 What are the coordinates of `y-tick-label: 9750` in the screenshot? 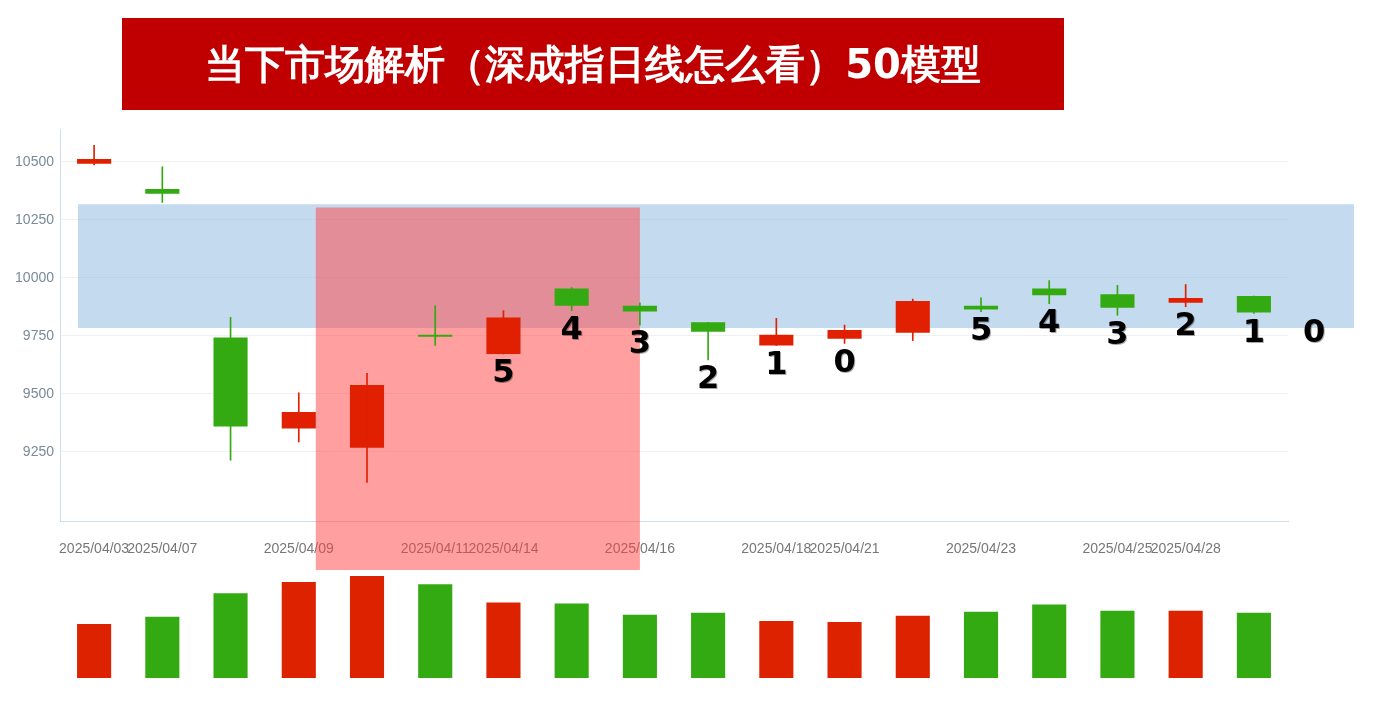 It's located at (38, 334).